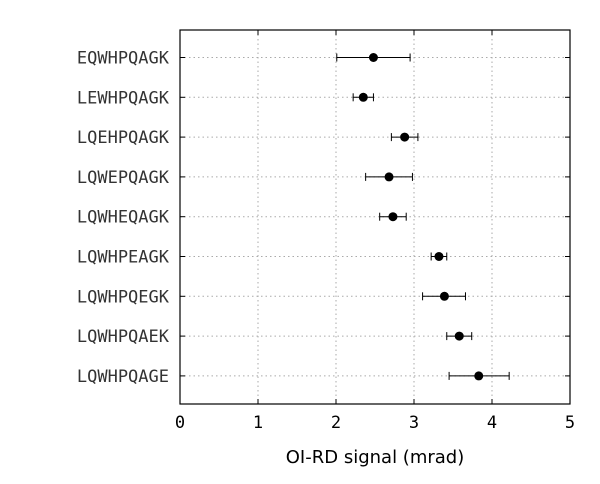  Describe the element at coordinates (492, 423) in the screenshot. I see `x-tick-label: 4` at that location.